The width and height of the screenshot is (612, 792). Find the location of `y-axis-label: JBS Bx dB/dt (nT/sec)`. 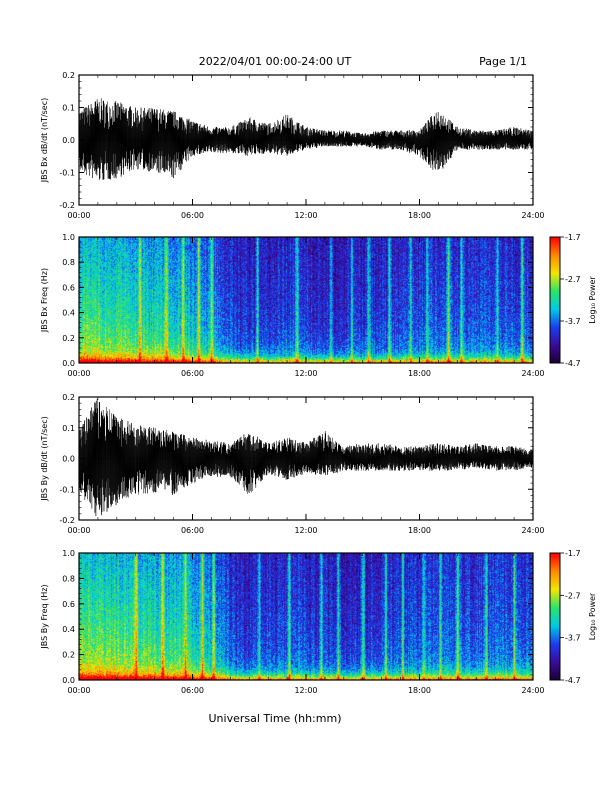

y-axis-label: JBS Bx dB/dt (nT/sec) is located at coordinates (44, 141).